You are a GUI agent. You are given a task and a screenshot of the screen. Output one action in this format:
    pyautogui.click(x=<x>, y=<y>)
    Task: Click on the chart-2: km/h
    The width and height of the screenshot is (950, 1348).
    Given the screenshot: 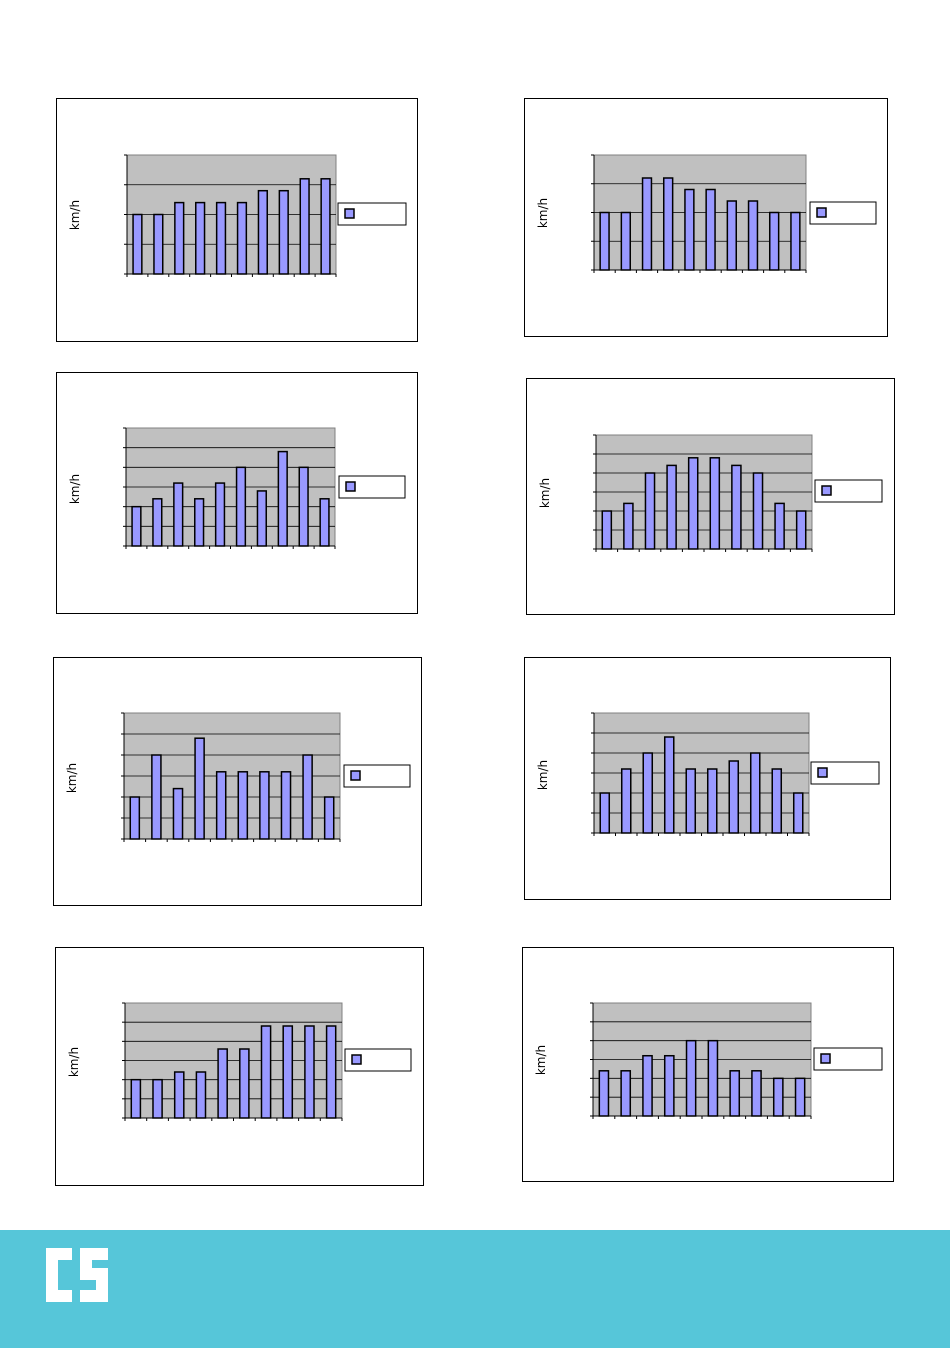 What is the action you would take?
    pyautogui.click(x=706, y=217)
    